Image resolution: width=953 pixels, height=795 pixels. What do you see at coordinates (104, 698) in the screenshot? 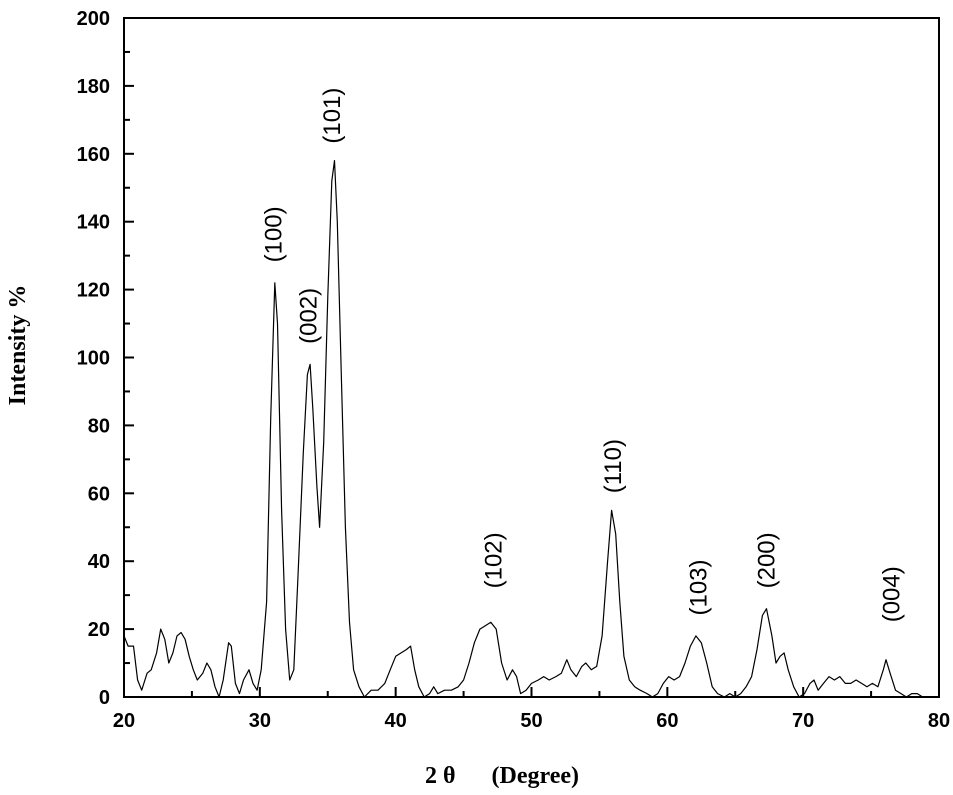
I see `y-tick-label: 0` at bounding box center [104, 698].